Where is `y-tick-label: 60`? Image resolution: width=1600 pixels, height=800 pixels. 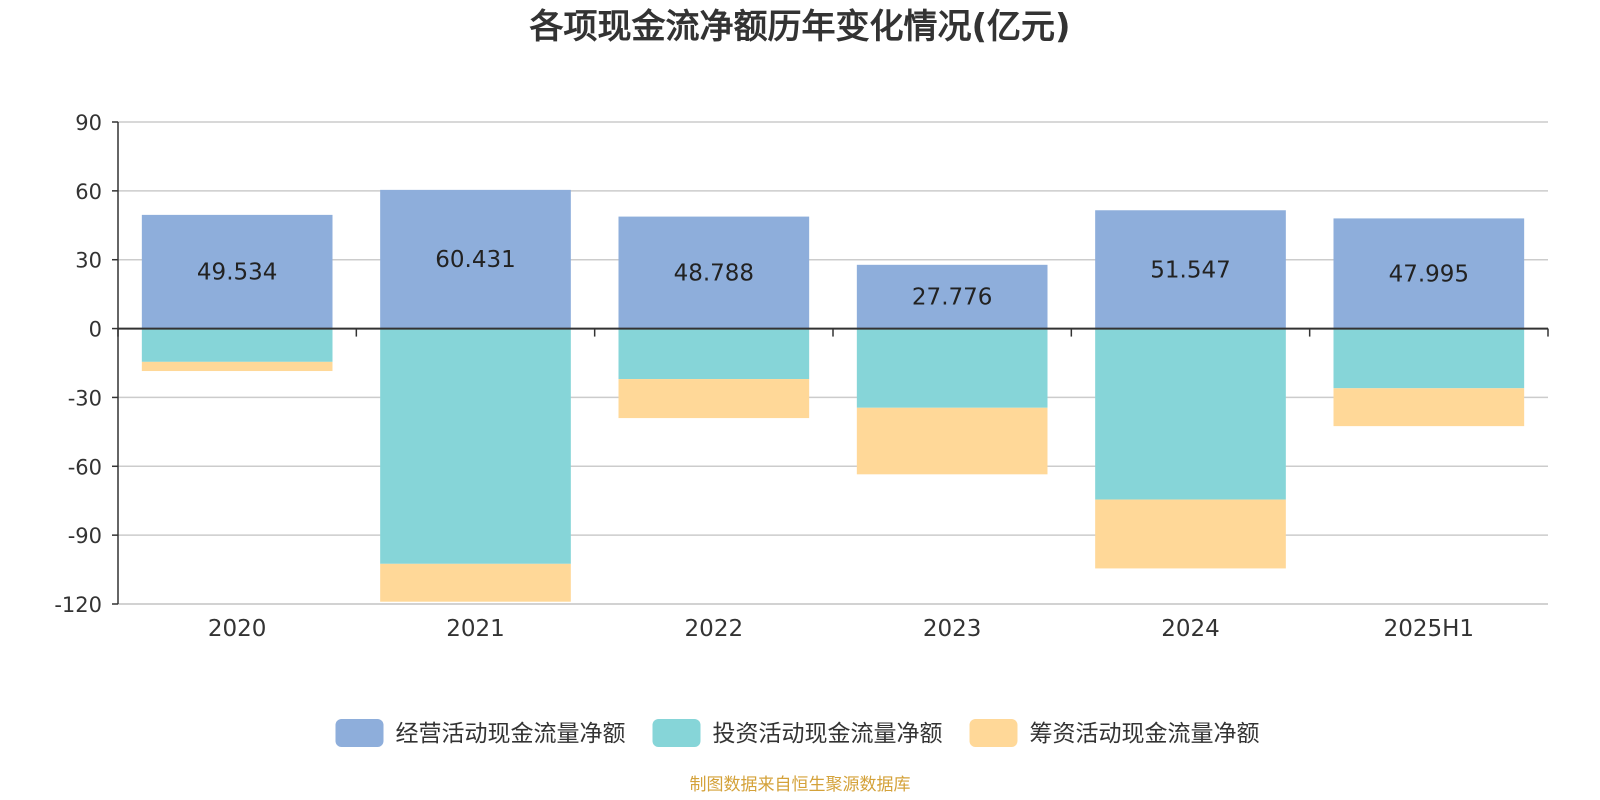 y-tick-label: 60 is located at coordinates (88, 192).